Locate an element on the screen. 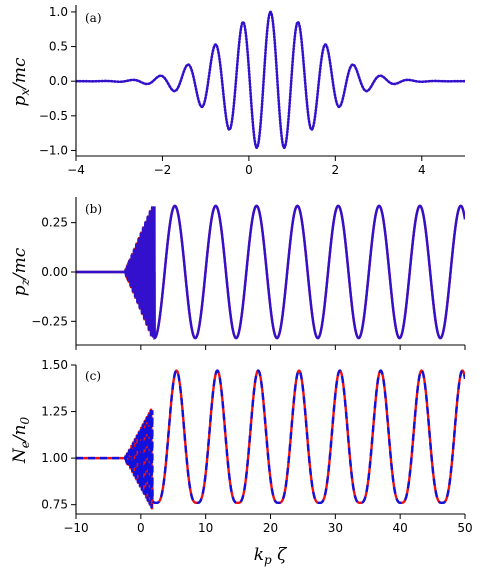 This screenshot has width=483, height=574. x-tick-label: 2 is located at coordinates (336, 170).